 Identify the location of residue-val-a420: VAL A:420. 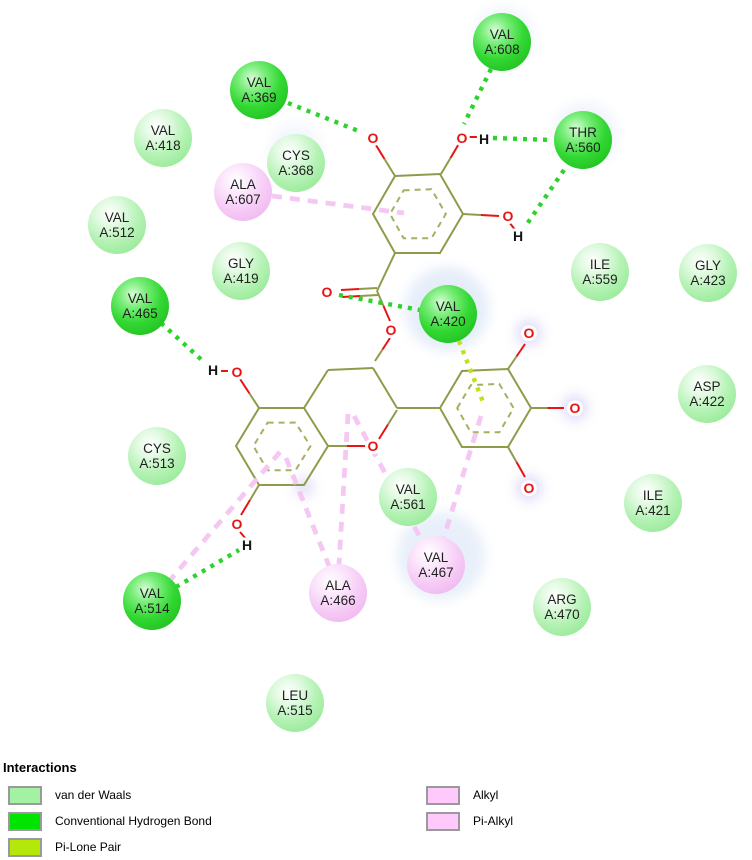
(448, 314).